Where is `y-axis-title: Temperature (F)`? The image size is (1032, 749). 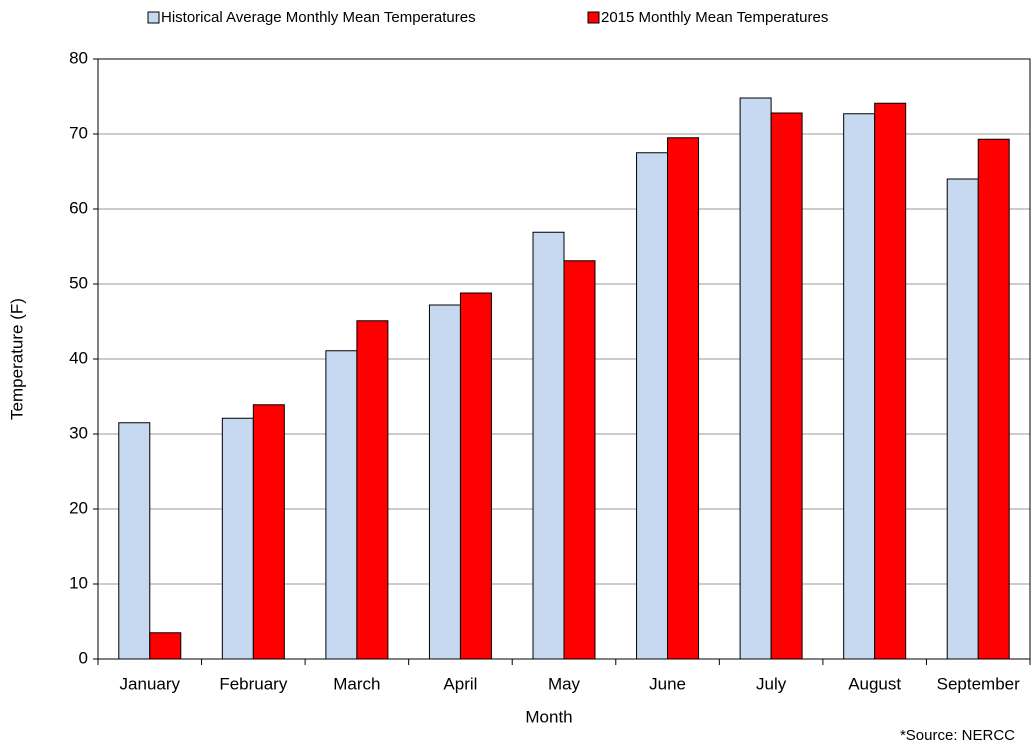
y-axis-title: Temperature (F) is located at coordinates (16, 359).